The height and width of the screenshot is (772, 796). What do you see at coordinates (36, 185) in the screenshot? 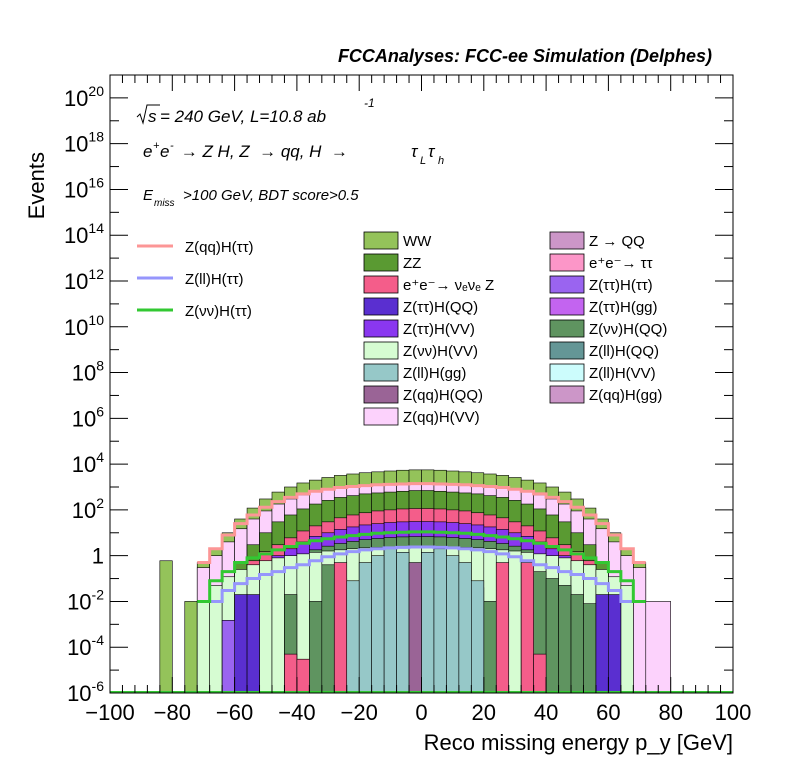
I see `y-axis-title: Events` at bounding box center [36, 185].